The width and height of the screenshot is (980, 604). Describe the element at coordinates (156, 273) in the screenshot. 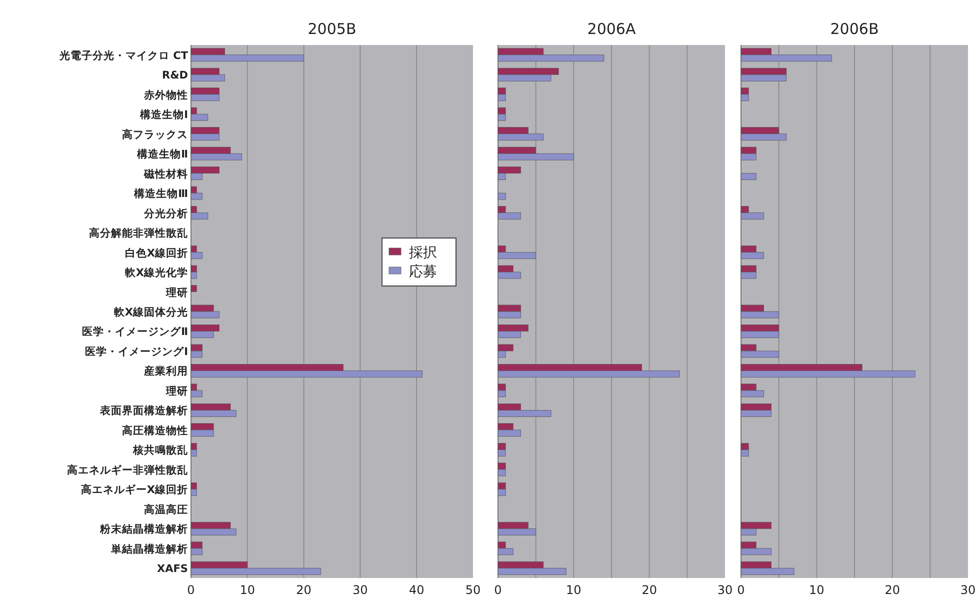

I see `y-tick-label: 軟X線光化学` at that location.